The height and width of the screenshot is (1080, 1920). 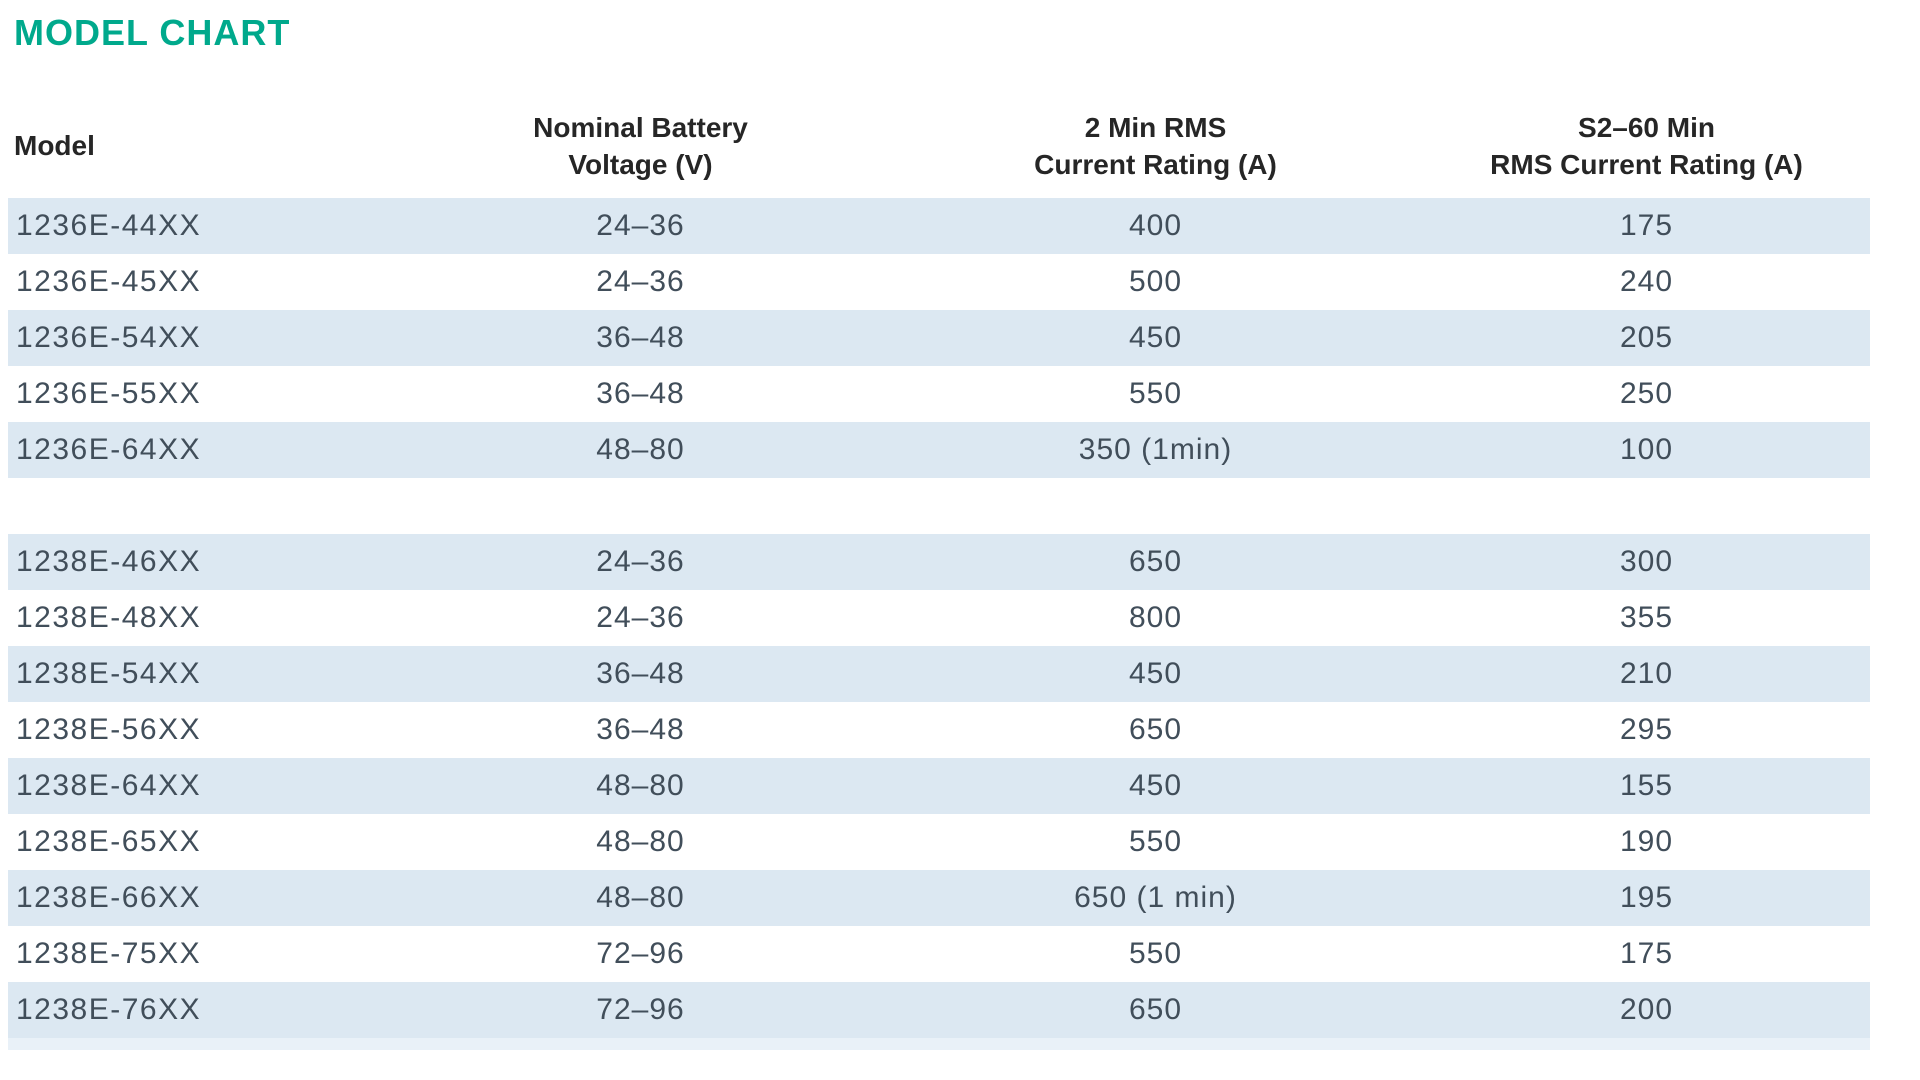 What do you see at coordinates (1155, 281) in the screenshot?
I see `rms-2min-cell: 500` at bounding box center [1155, 281].